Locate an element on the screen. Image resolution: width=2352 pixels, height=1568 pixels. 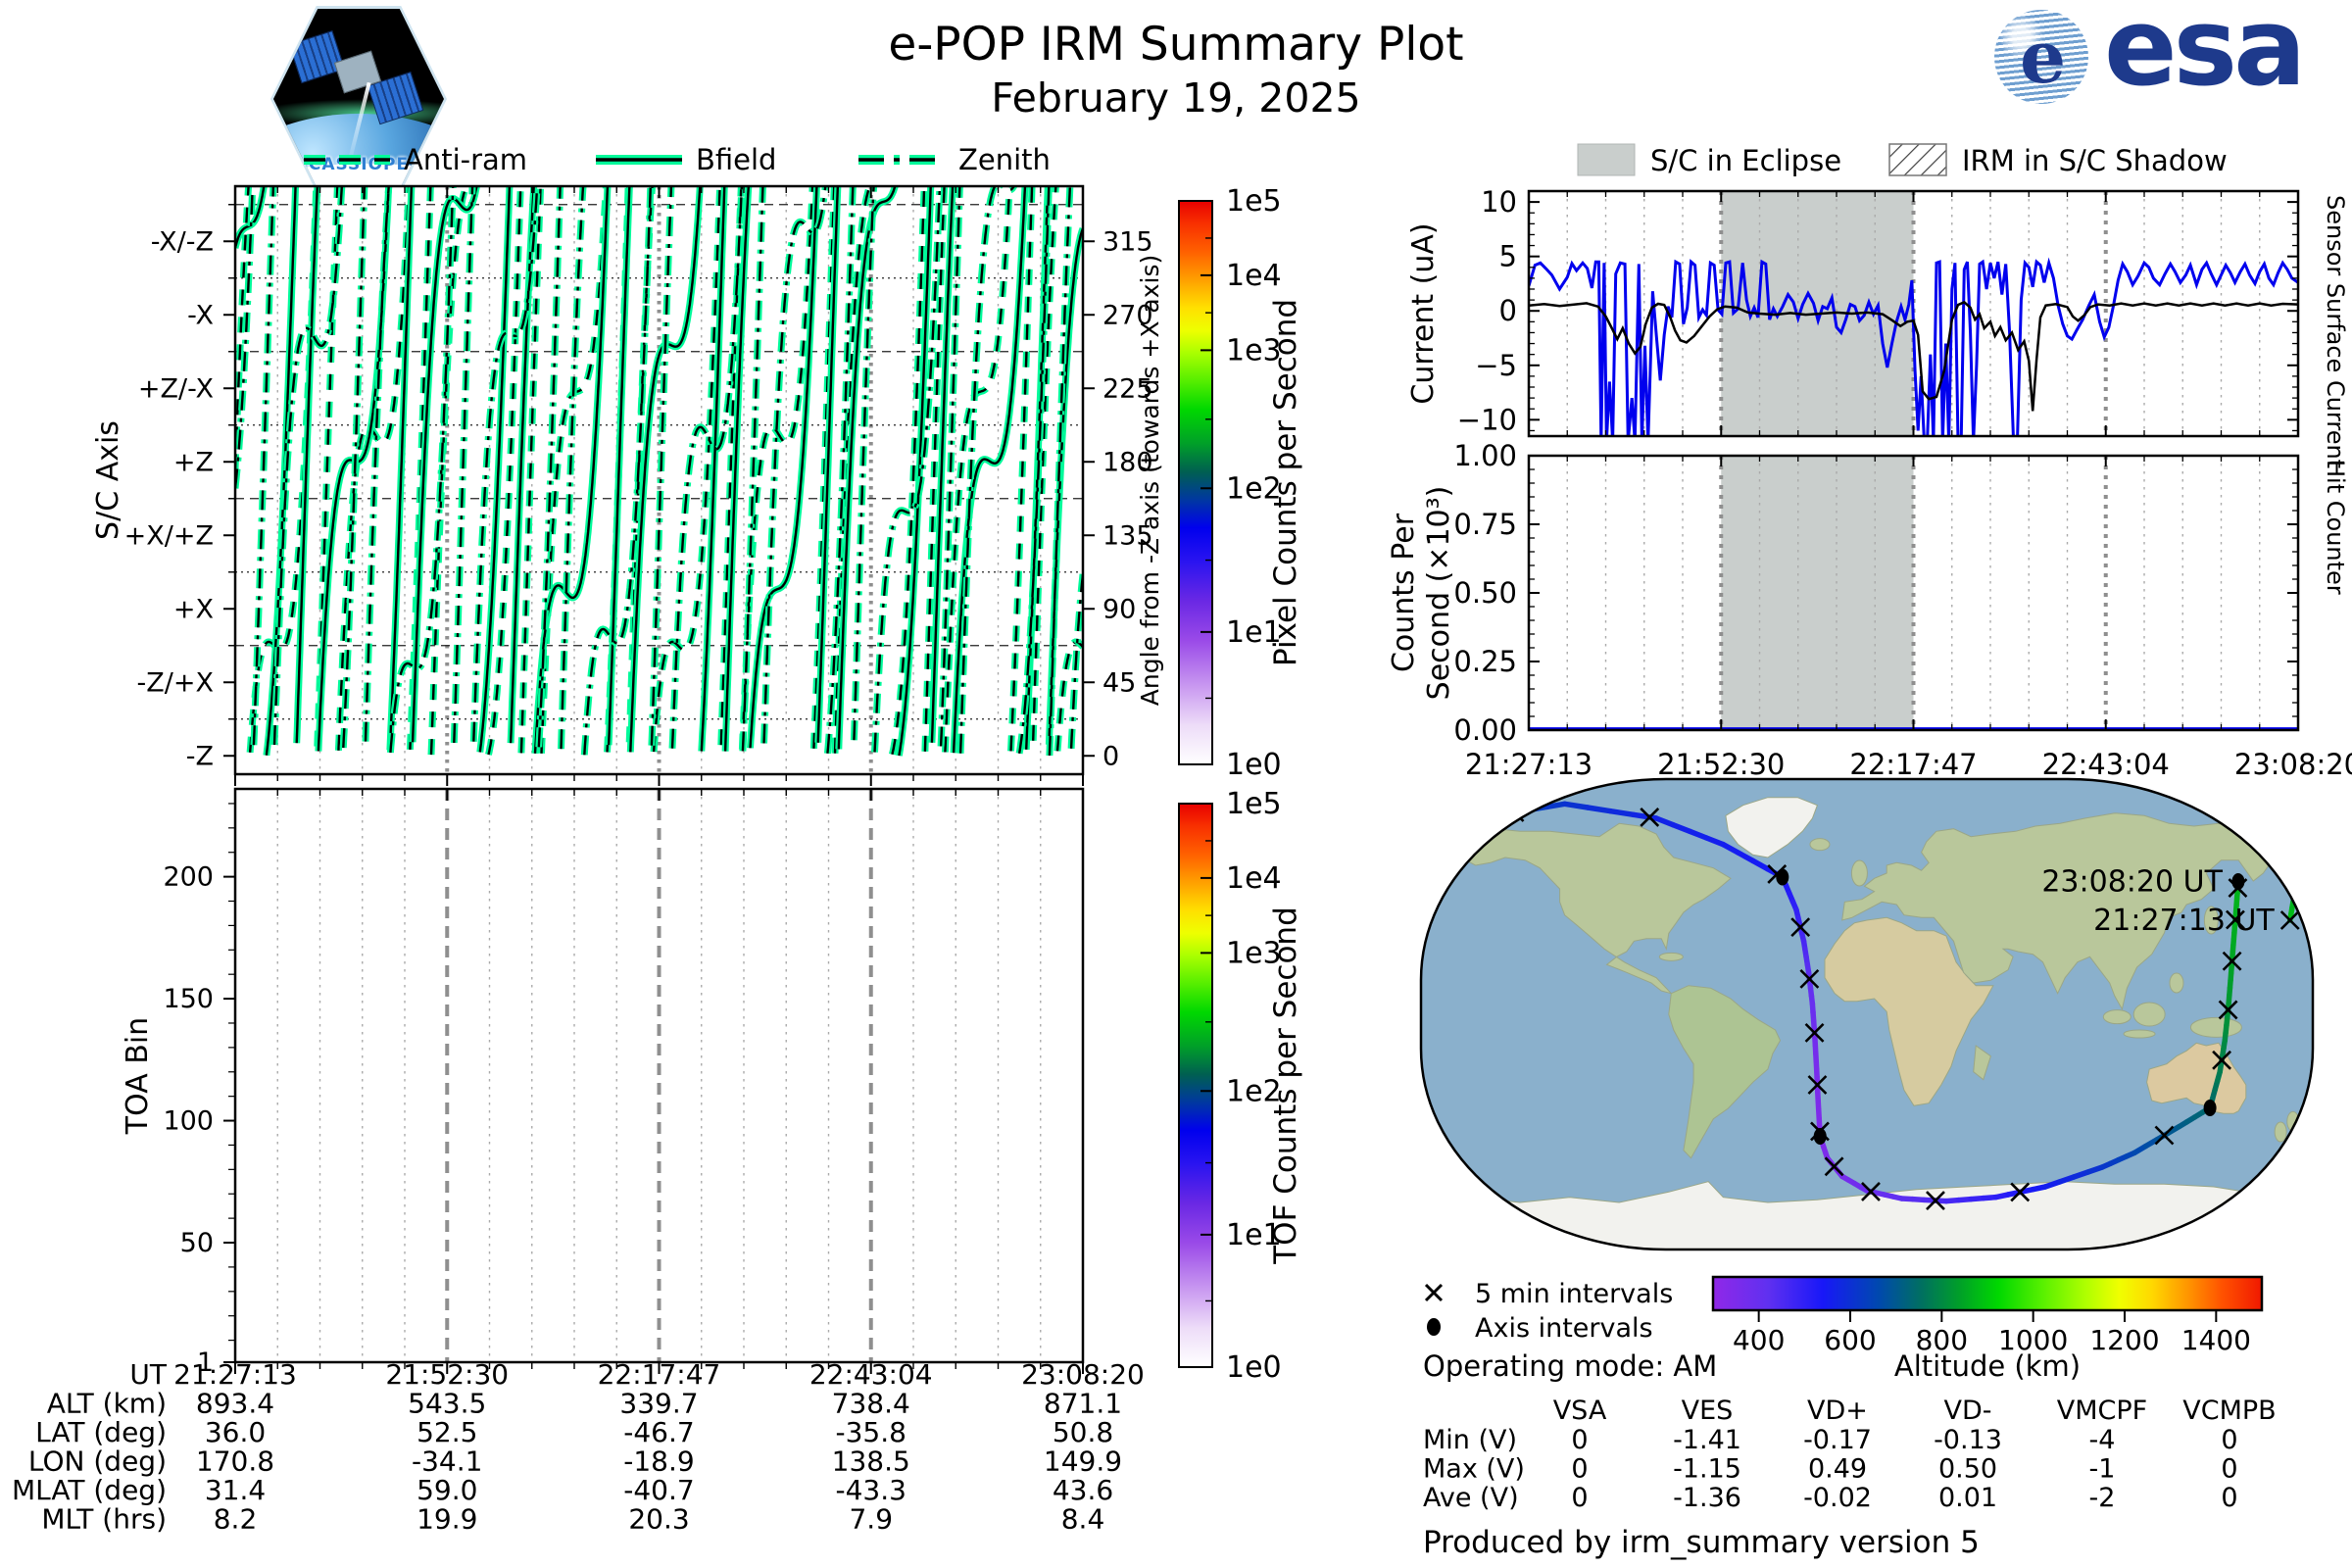
ephemeris-value: 31.4 is located at coordinates (235, 1490).